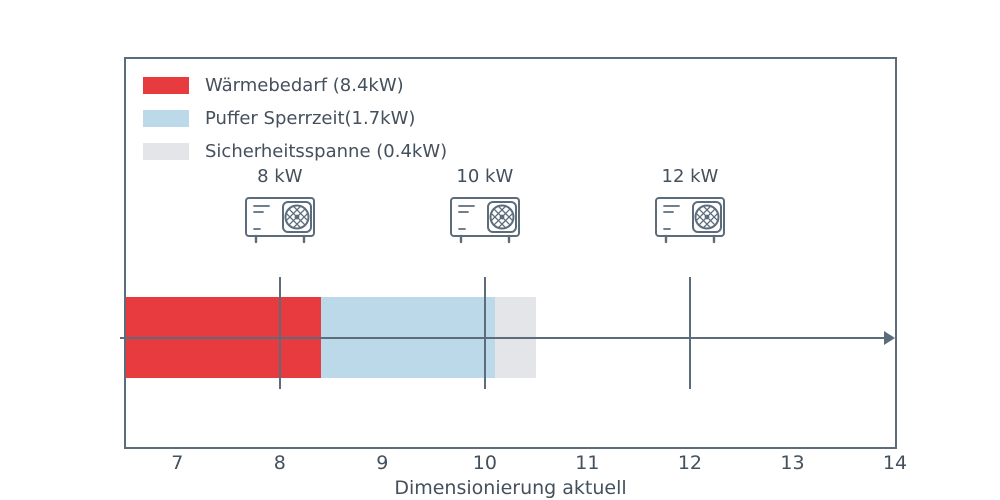 This screenshot has width=1000, height=500. What do you see at coordinates (484, 333) in the screenshot?
I see `marker-line-10kw` at bounding box center [484, 333].